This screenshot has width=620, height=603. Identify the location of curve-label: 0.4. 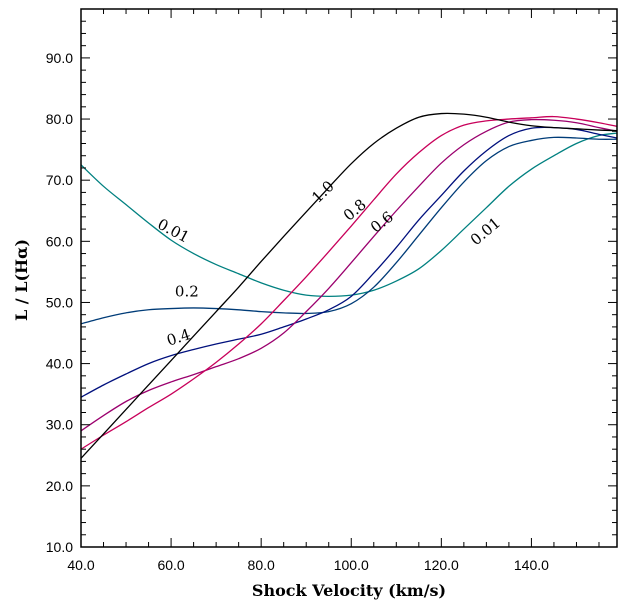
(178, 337).